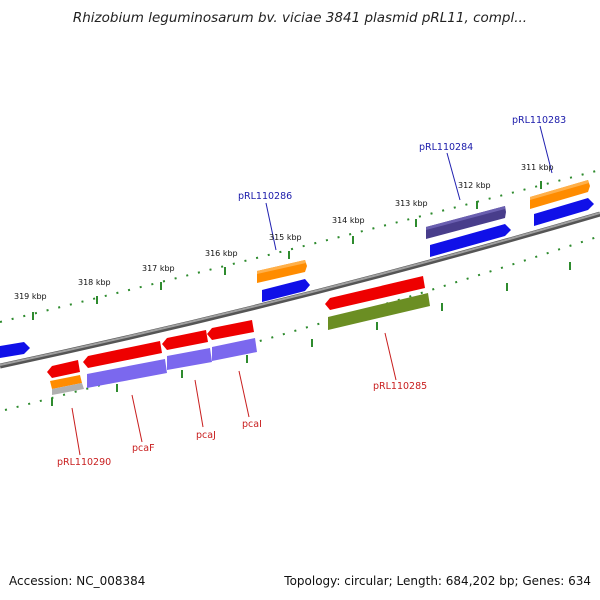 This screenshot has width=600, height=600. What do you see at coordinates (411, 203) in the screenshot?
I see `scale-label-313: 313 kbp` at bounding box center [411, 203].